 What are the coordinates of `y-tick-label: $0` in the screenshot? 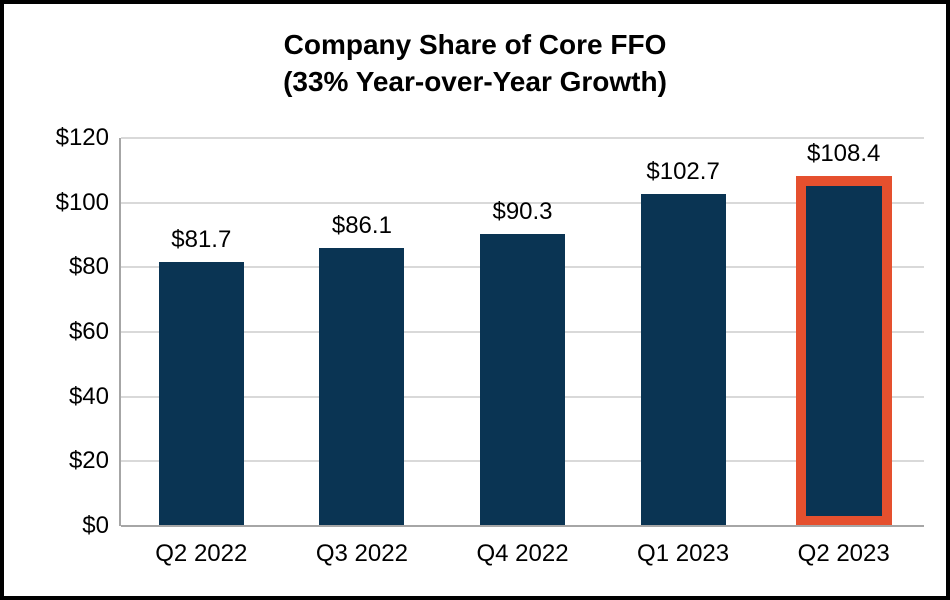 It's located at (95, 525).